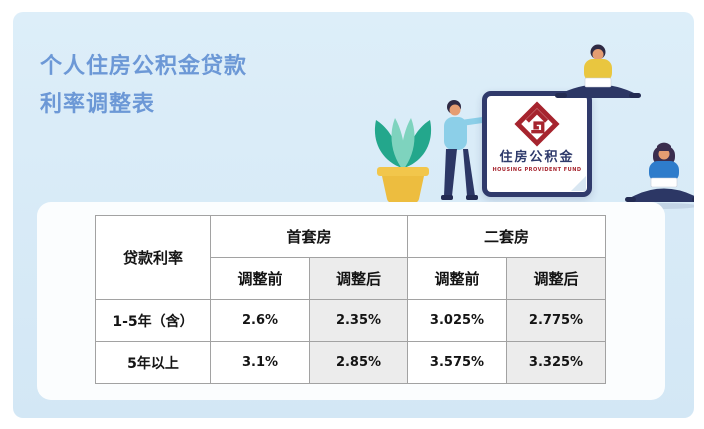 Image resolution: width=704 pixels, height=429 pixels. Describe the element at coordinates (506, 236) in the screenshot. I see `group-header-second-home: 二套房` at that location.